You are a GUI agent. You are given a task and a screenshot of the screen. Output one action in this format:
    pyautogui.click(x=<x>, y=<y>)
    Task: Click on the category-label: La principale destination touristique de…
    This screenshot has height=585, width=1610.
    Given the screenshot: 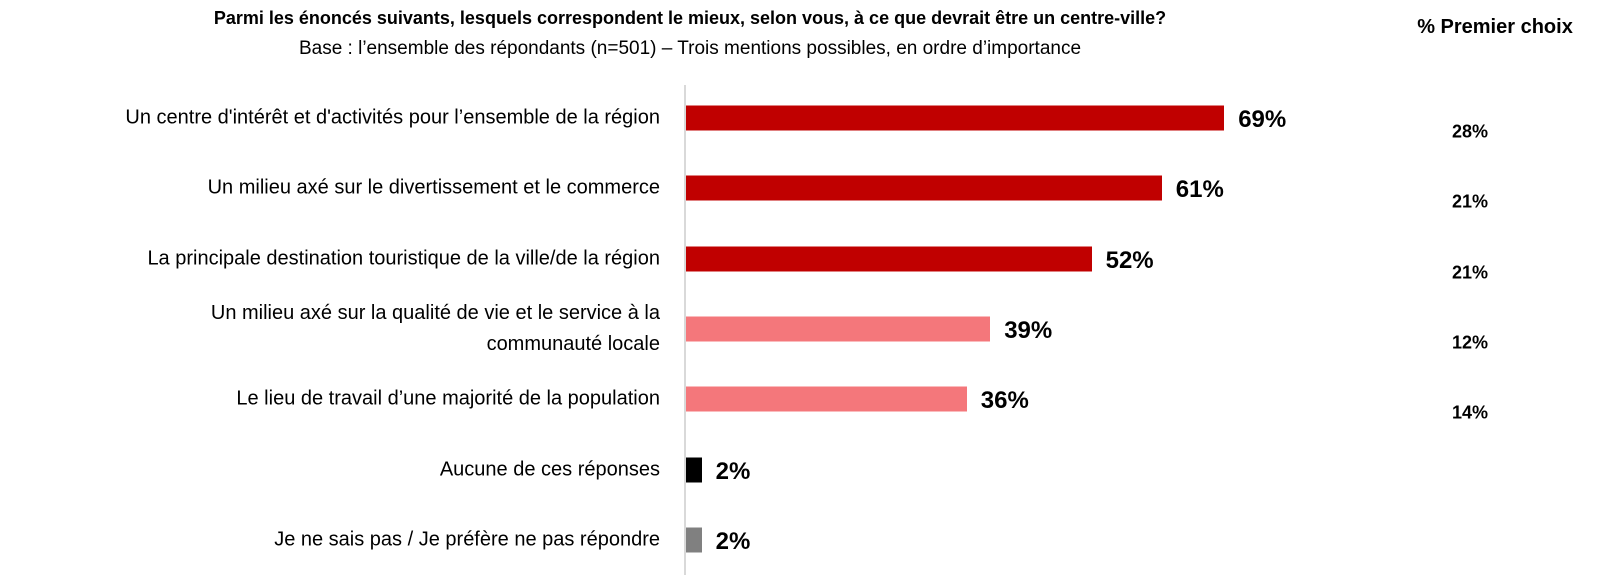 What is the action you would take?
    pyautogui.click(x=403, y=258)
    